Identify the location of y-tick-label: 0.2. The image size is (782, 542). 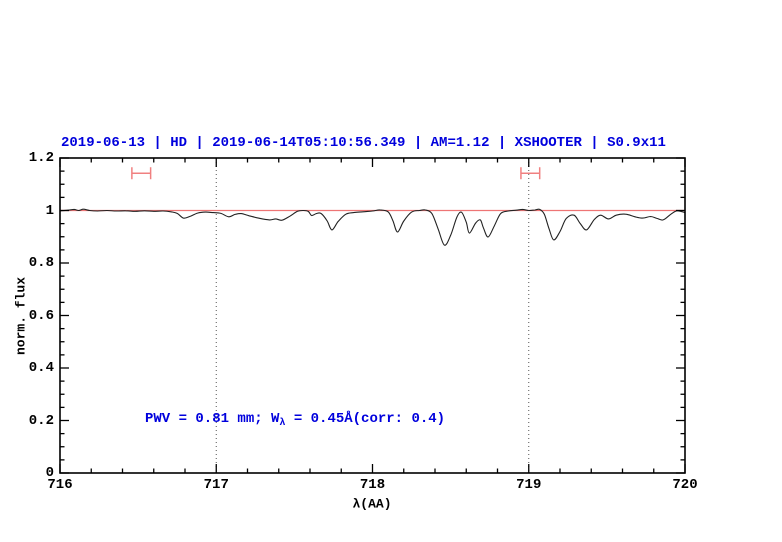
(41, 420).